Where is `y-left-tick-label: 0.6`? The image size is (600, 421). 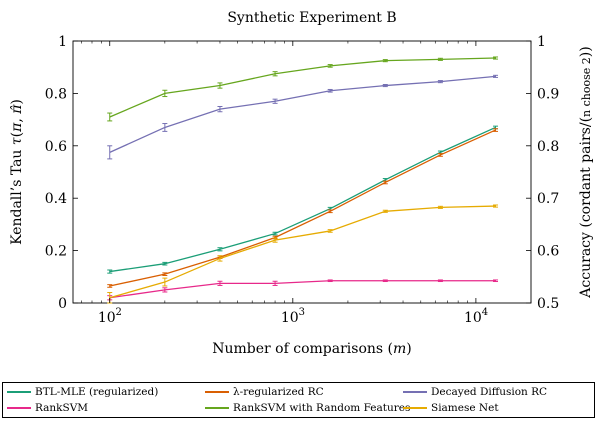 y-left-tick-label: 0.6 is located at coordinates (56, 147).